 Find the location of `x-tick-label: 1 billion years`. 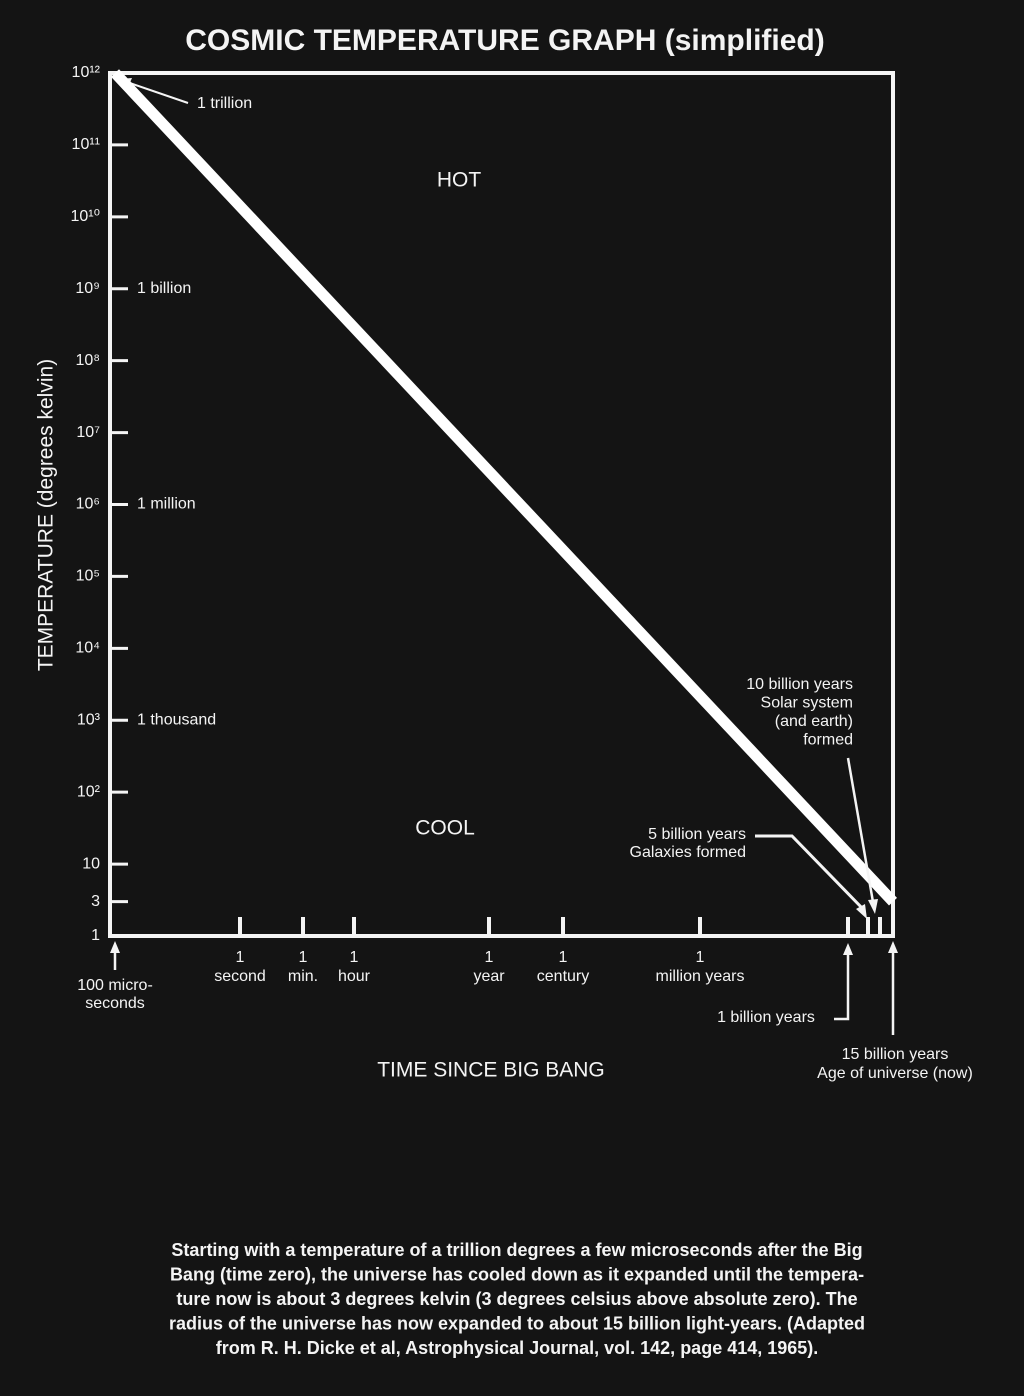

x-tick-label: 1 billion years is located at coordinates (766, 1017).